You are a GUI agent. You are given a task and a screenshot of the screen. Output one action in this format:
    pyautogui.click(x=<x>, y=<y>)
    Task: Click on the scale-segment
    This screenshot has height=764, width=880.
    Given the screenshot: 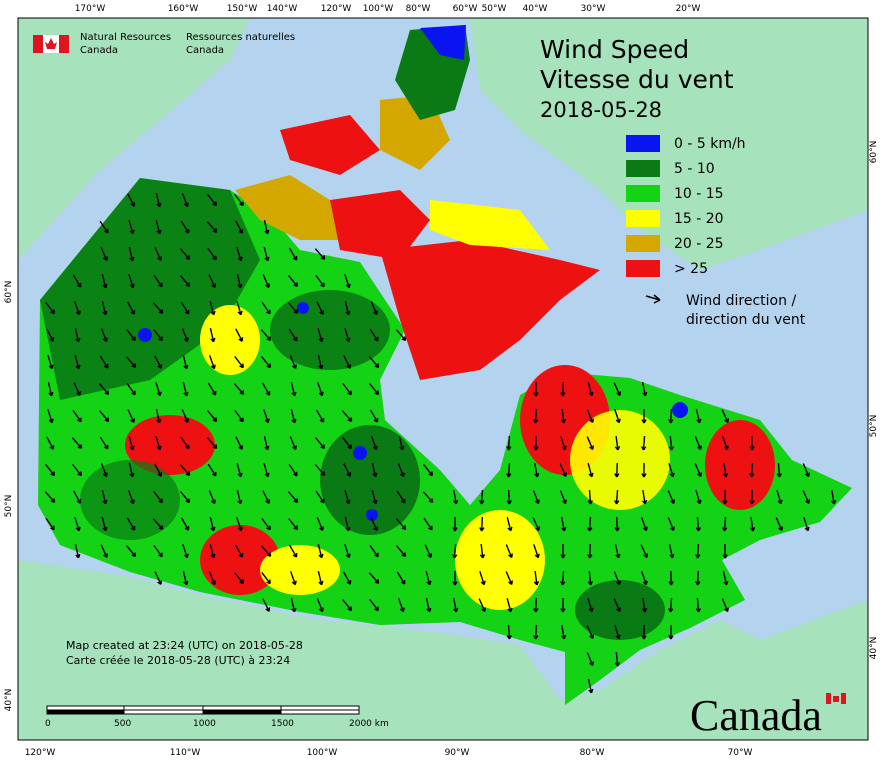 What is the action you would take?
    pyautogui.click(x=320, y=712)
    